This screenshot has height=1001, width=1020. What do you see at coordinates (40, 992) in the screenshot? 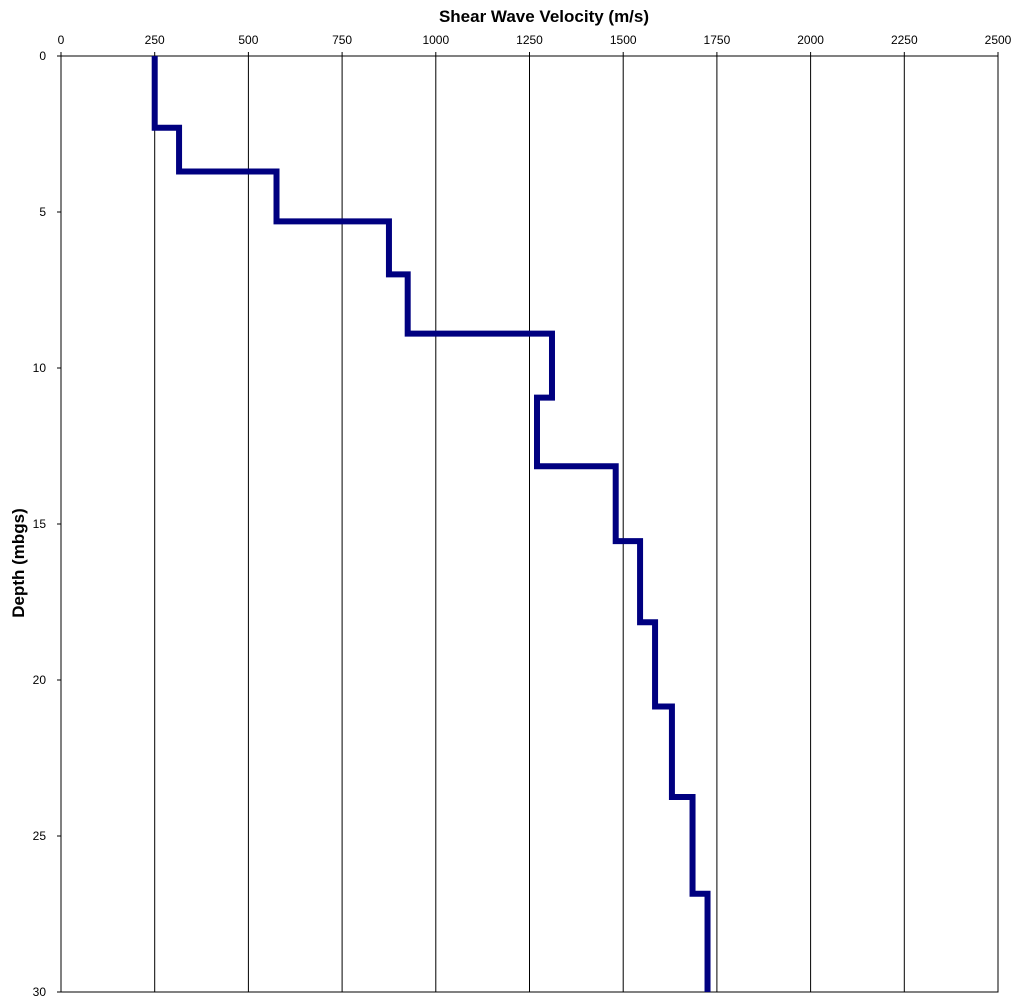
I see `y-tick-label-30: 30` at bounding box center [40, 992].